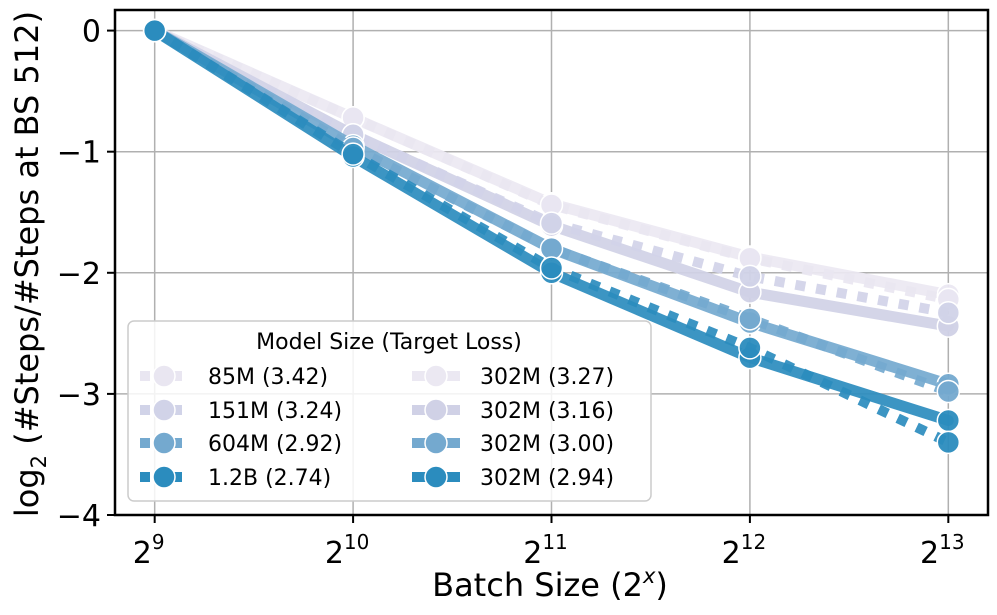 The image size is (997, 615). I want to click on legend-item: 302M (2.94), so click(513, 478).